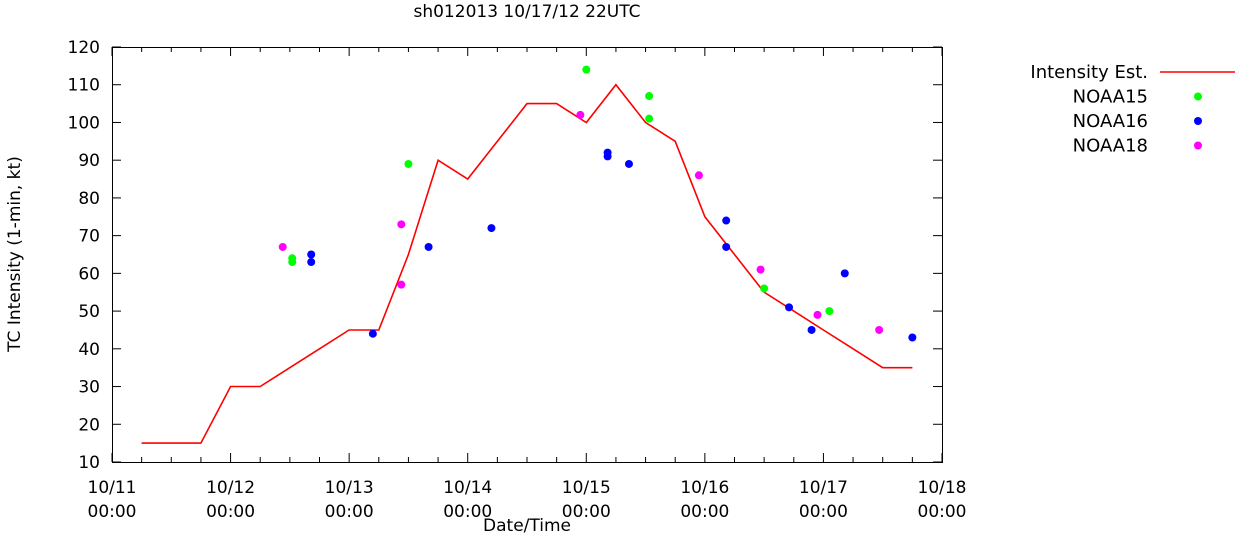 The width and height of the screenshot is (1236, 534). What do you see at coordinates (1110, 146) in the screenshot?
I see `legend-label-noaa18: NOAA18` at bounding box center [1110, 146].